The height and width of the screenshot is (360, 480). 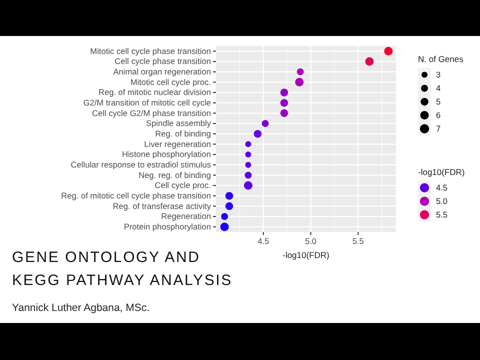 I want to click on y-tick-label: Reg. of binding, so click(x=183, y=133).